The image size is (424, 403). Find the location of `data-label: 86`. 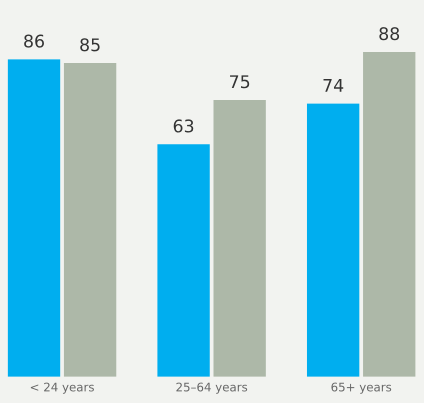

data-label: 86 is located at coordinates (34, 41).